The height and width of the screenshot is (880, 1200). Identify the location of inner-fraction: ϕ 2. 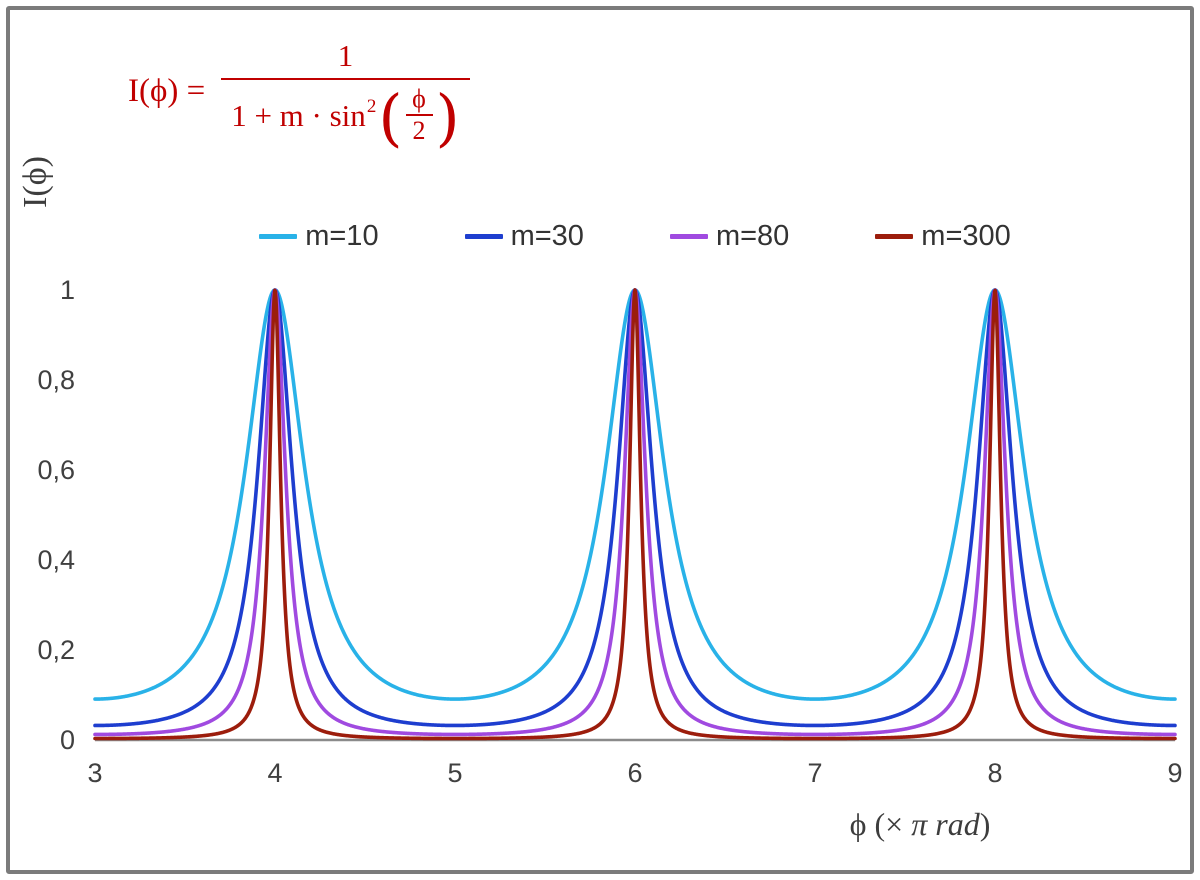
(419, 115).